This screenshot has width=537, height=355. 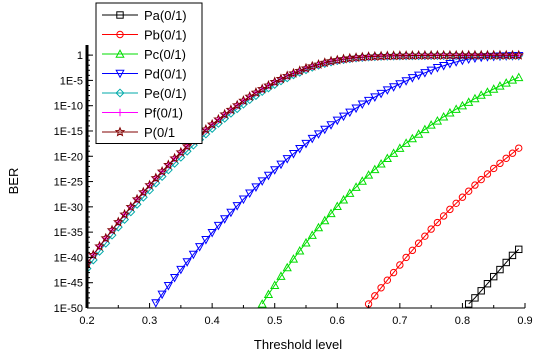 What do you see at coordinates (524, 321) in the screenshot?
I see `x-tick-label: 0.9` at bounding box center [524, 321].